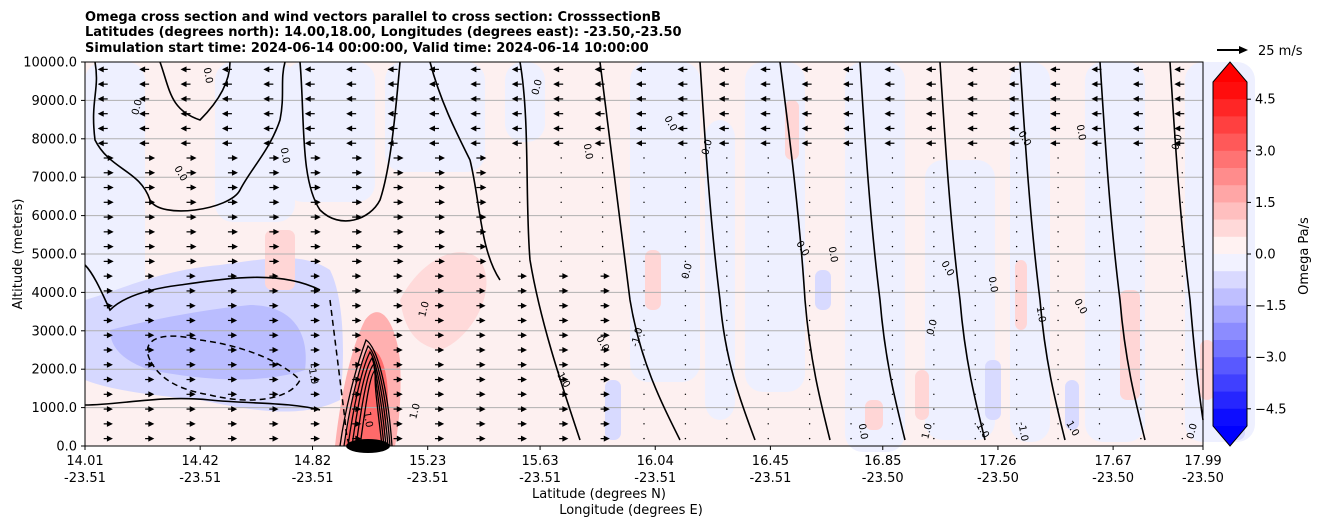  What do you see at coordinates (655, 461) in the screenshot?
I see `x-tick-label-latitude: 16.04` at bounding box center [655, 461].